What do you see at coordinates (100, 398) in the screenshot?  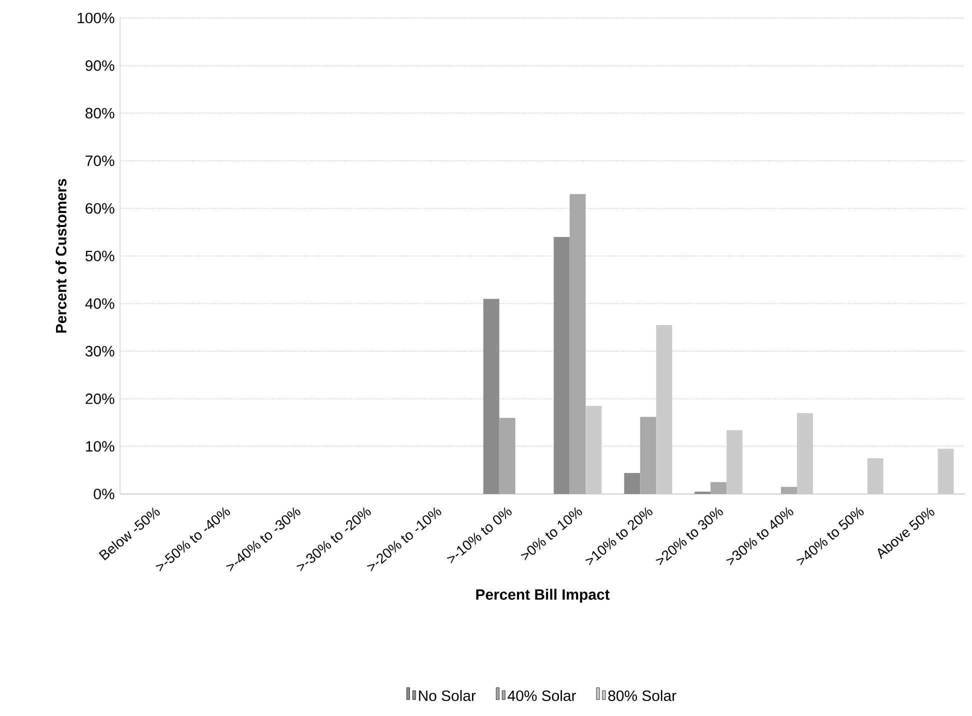 I see `y-tick-label: 20%` at bounding box center [100, 398].